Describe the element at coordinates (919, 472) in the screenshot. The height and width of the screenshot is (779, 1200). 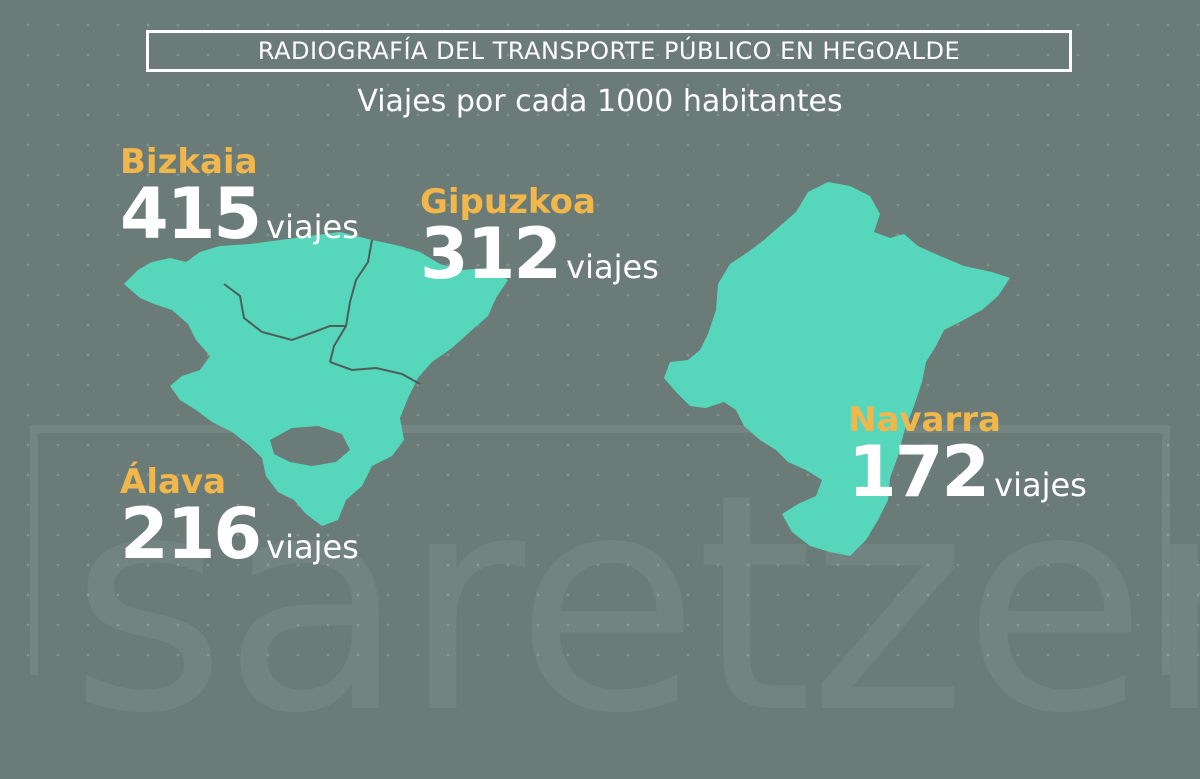
I see `region-value-navarra: 172` at that location.